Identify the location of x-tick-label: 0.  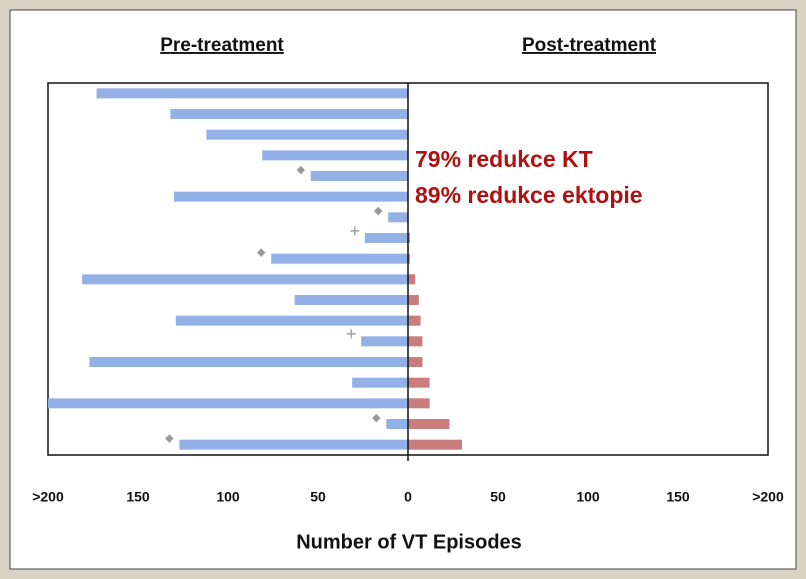
(408, 497).